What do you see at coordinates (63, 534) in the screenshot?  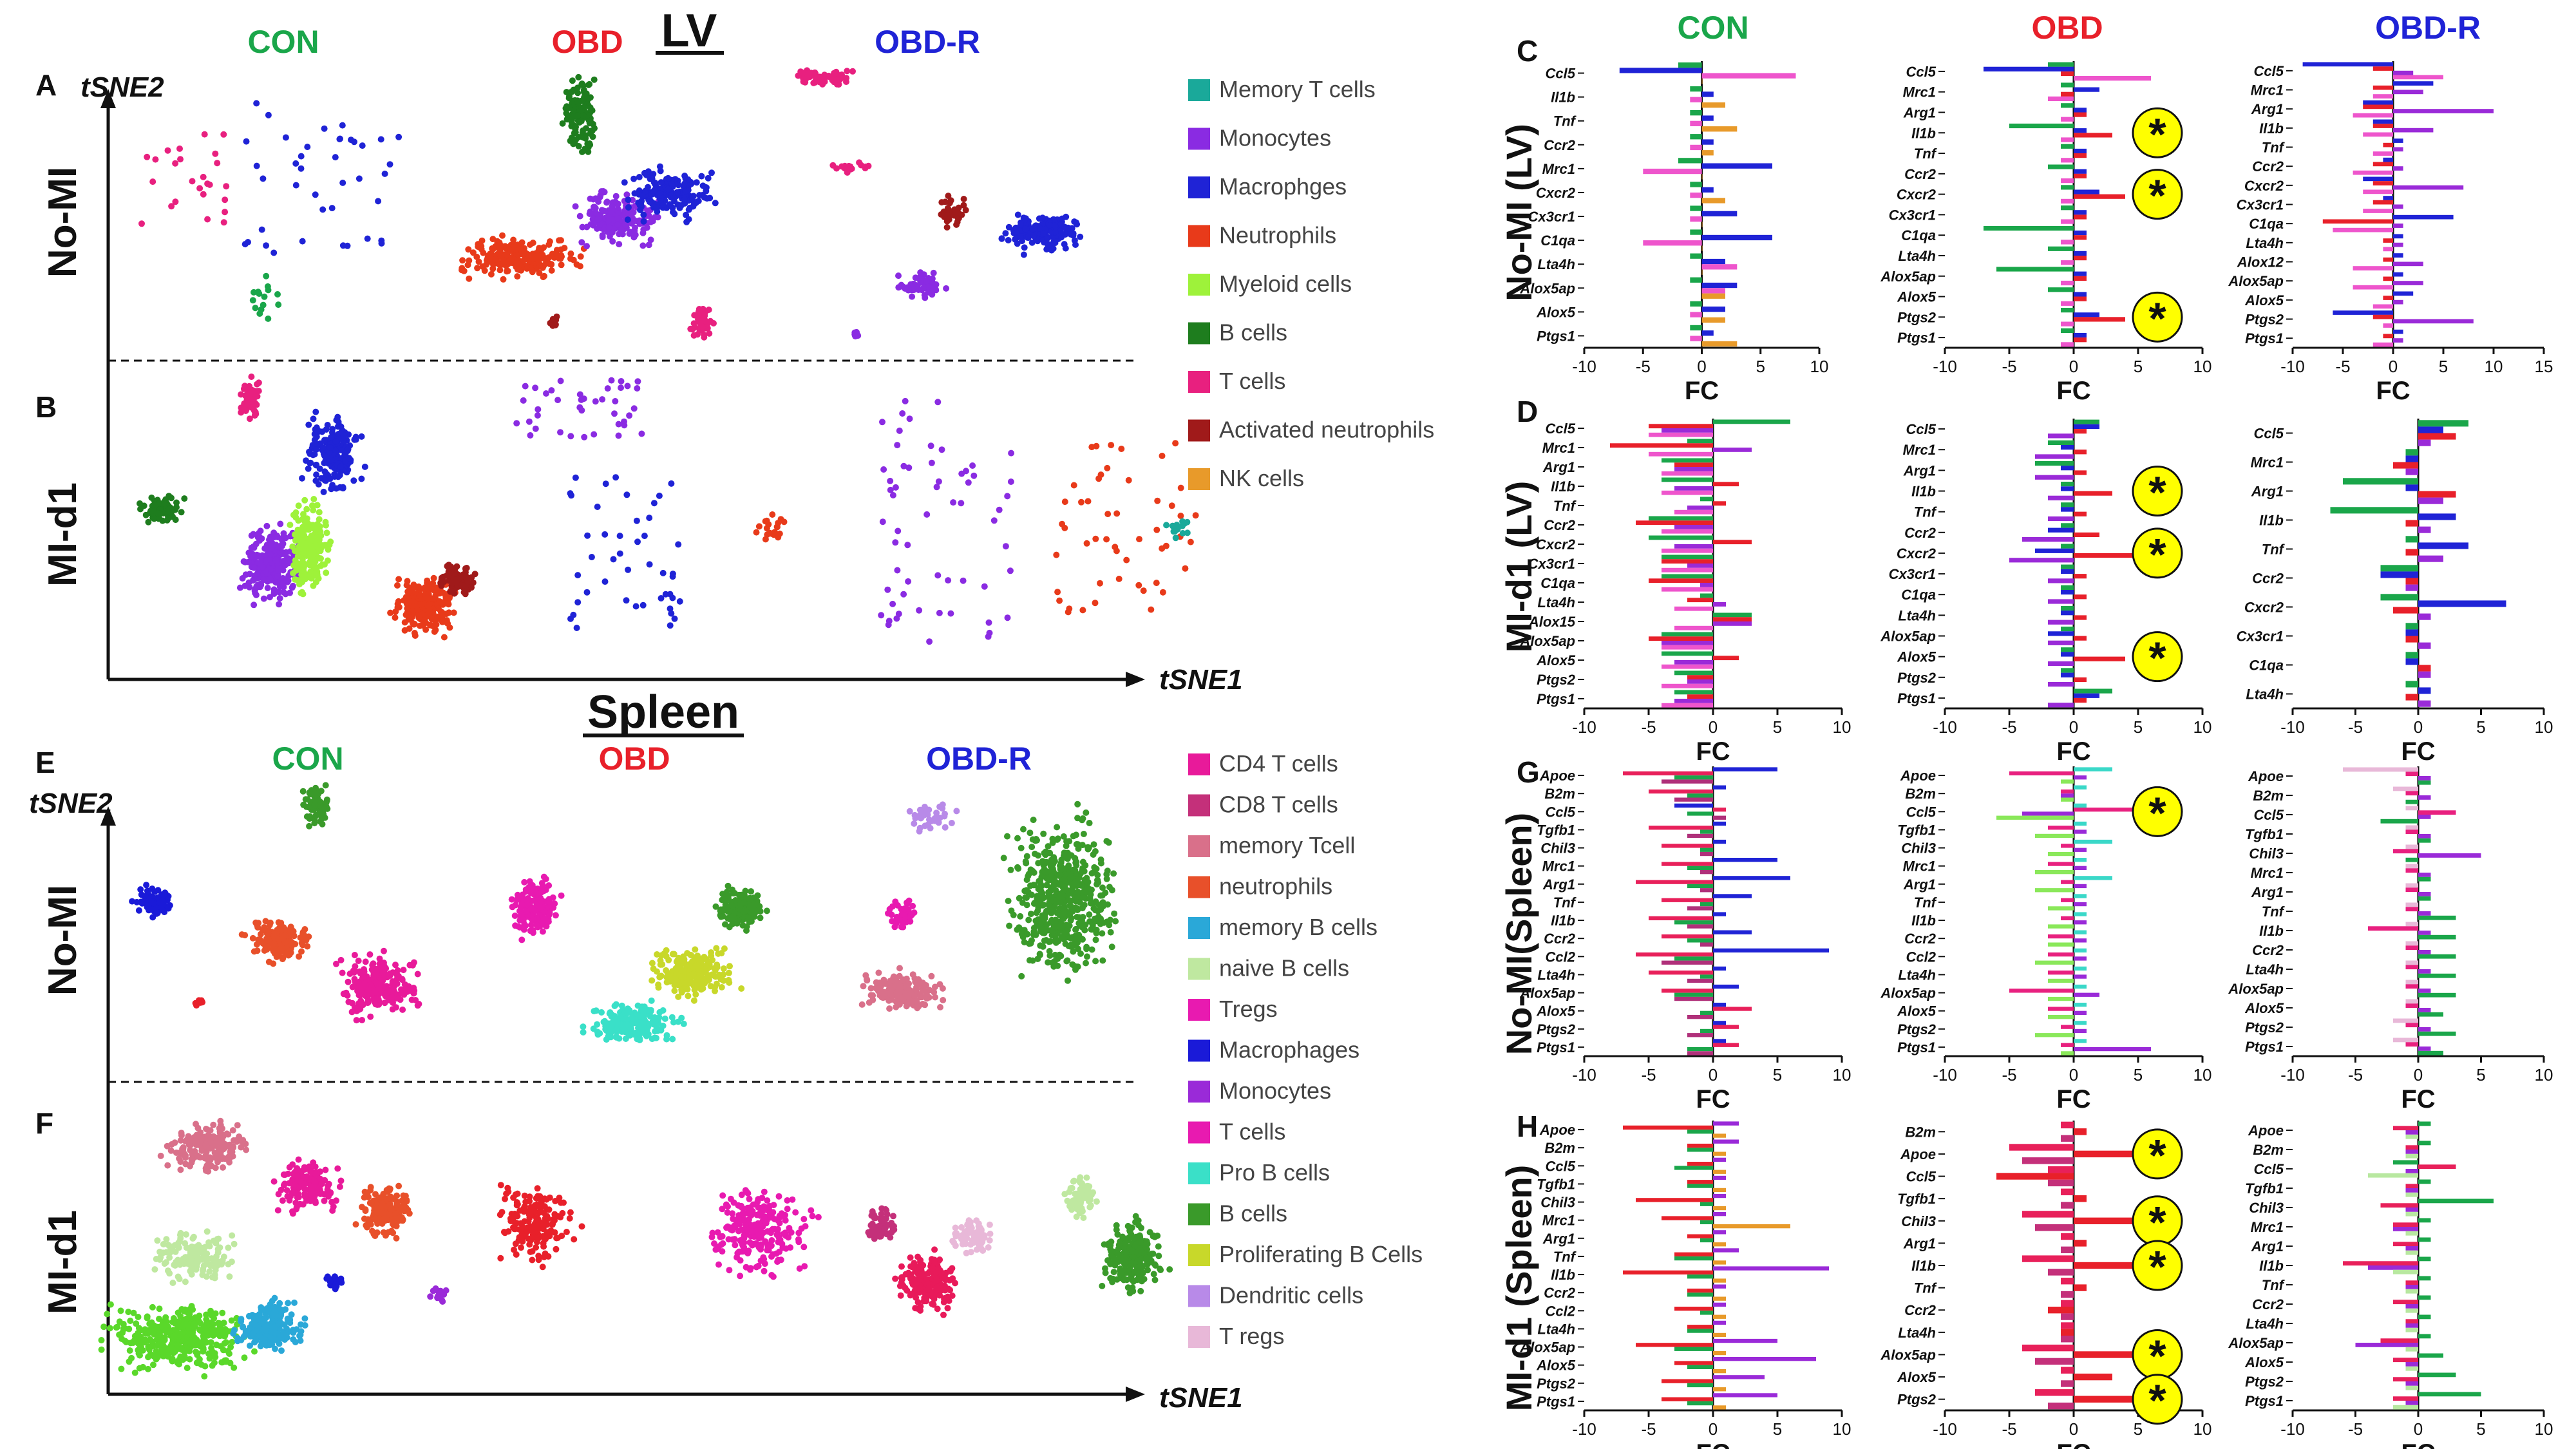 I see `row-label-mi-d1-lv-tsne: MI-d1` at bounding box center [63, 534].